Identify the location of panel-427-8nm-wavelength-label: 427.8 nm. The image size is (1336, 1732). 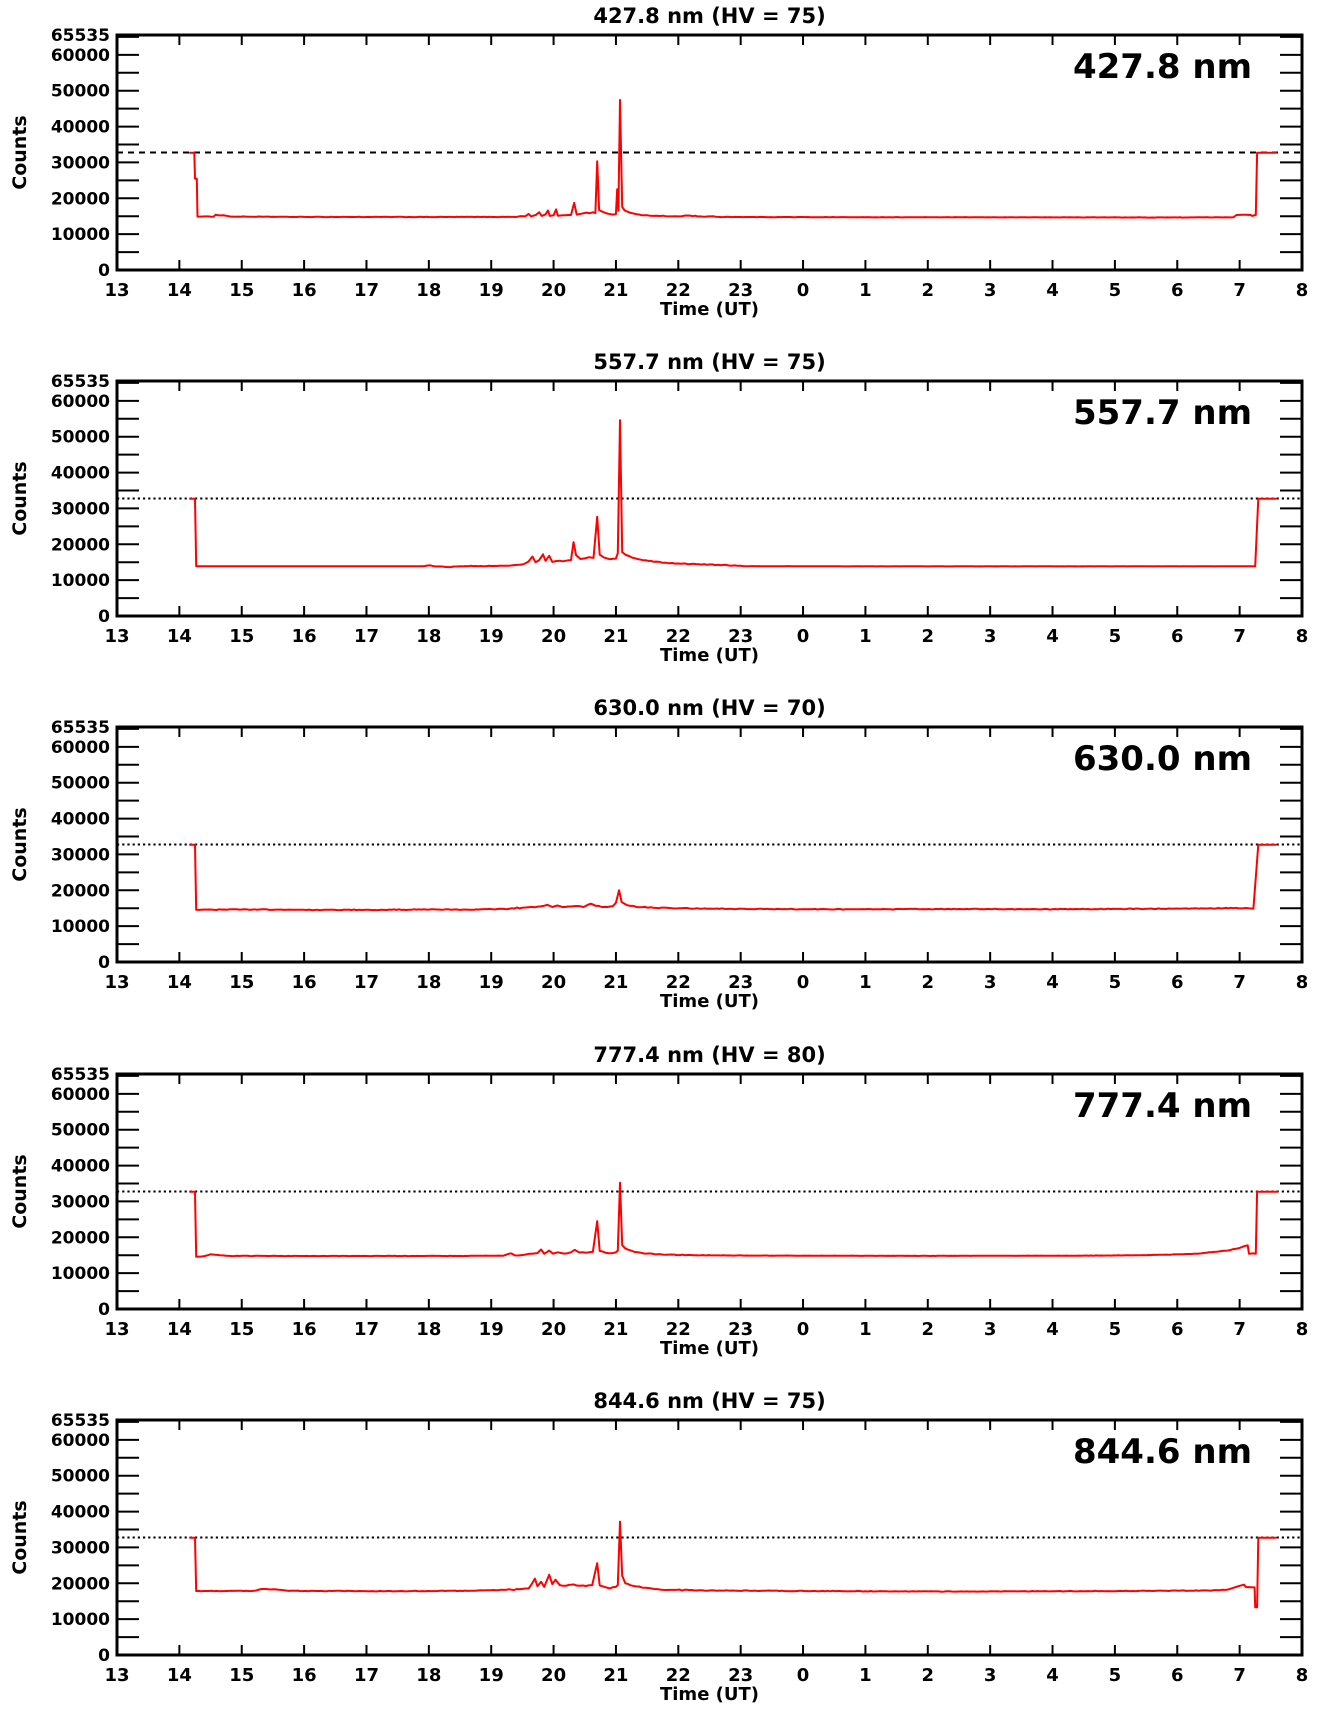
(1162, 67).